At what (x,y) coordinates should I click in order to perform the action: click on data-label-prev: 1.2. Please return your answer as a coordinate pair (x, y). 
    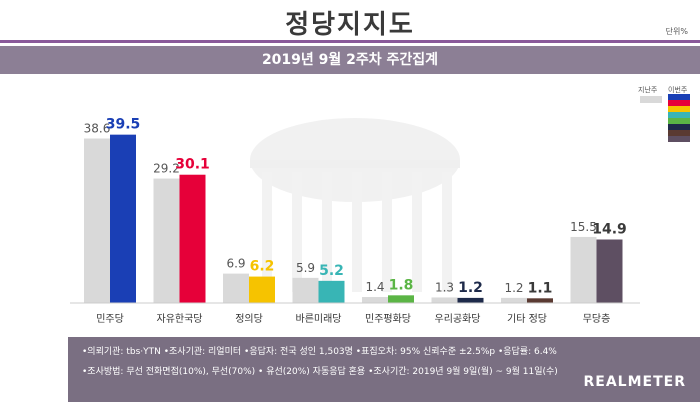
    Looking at the image, I should click on (513, 288).